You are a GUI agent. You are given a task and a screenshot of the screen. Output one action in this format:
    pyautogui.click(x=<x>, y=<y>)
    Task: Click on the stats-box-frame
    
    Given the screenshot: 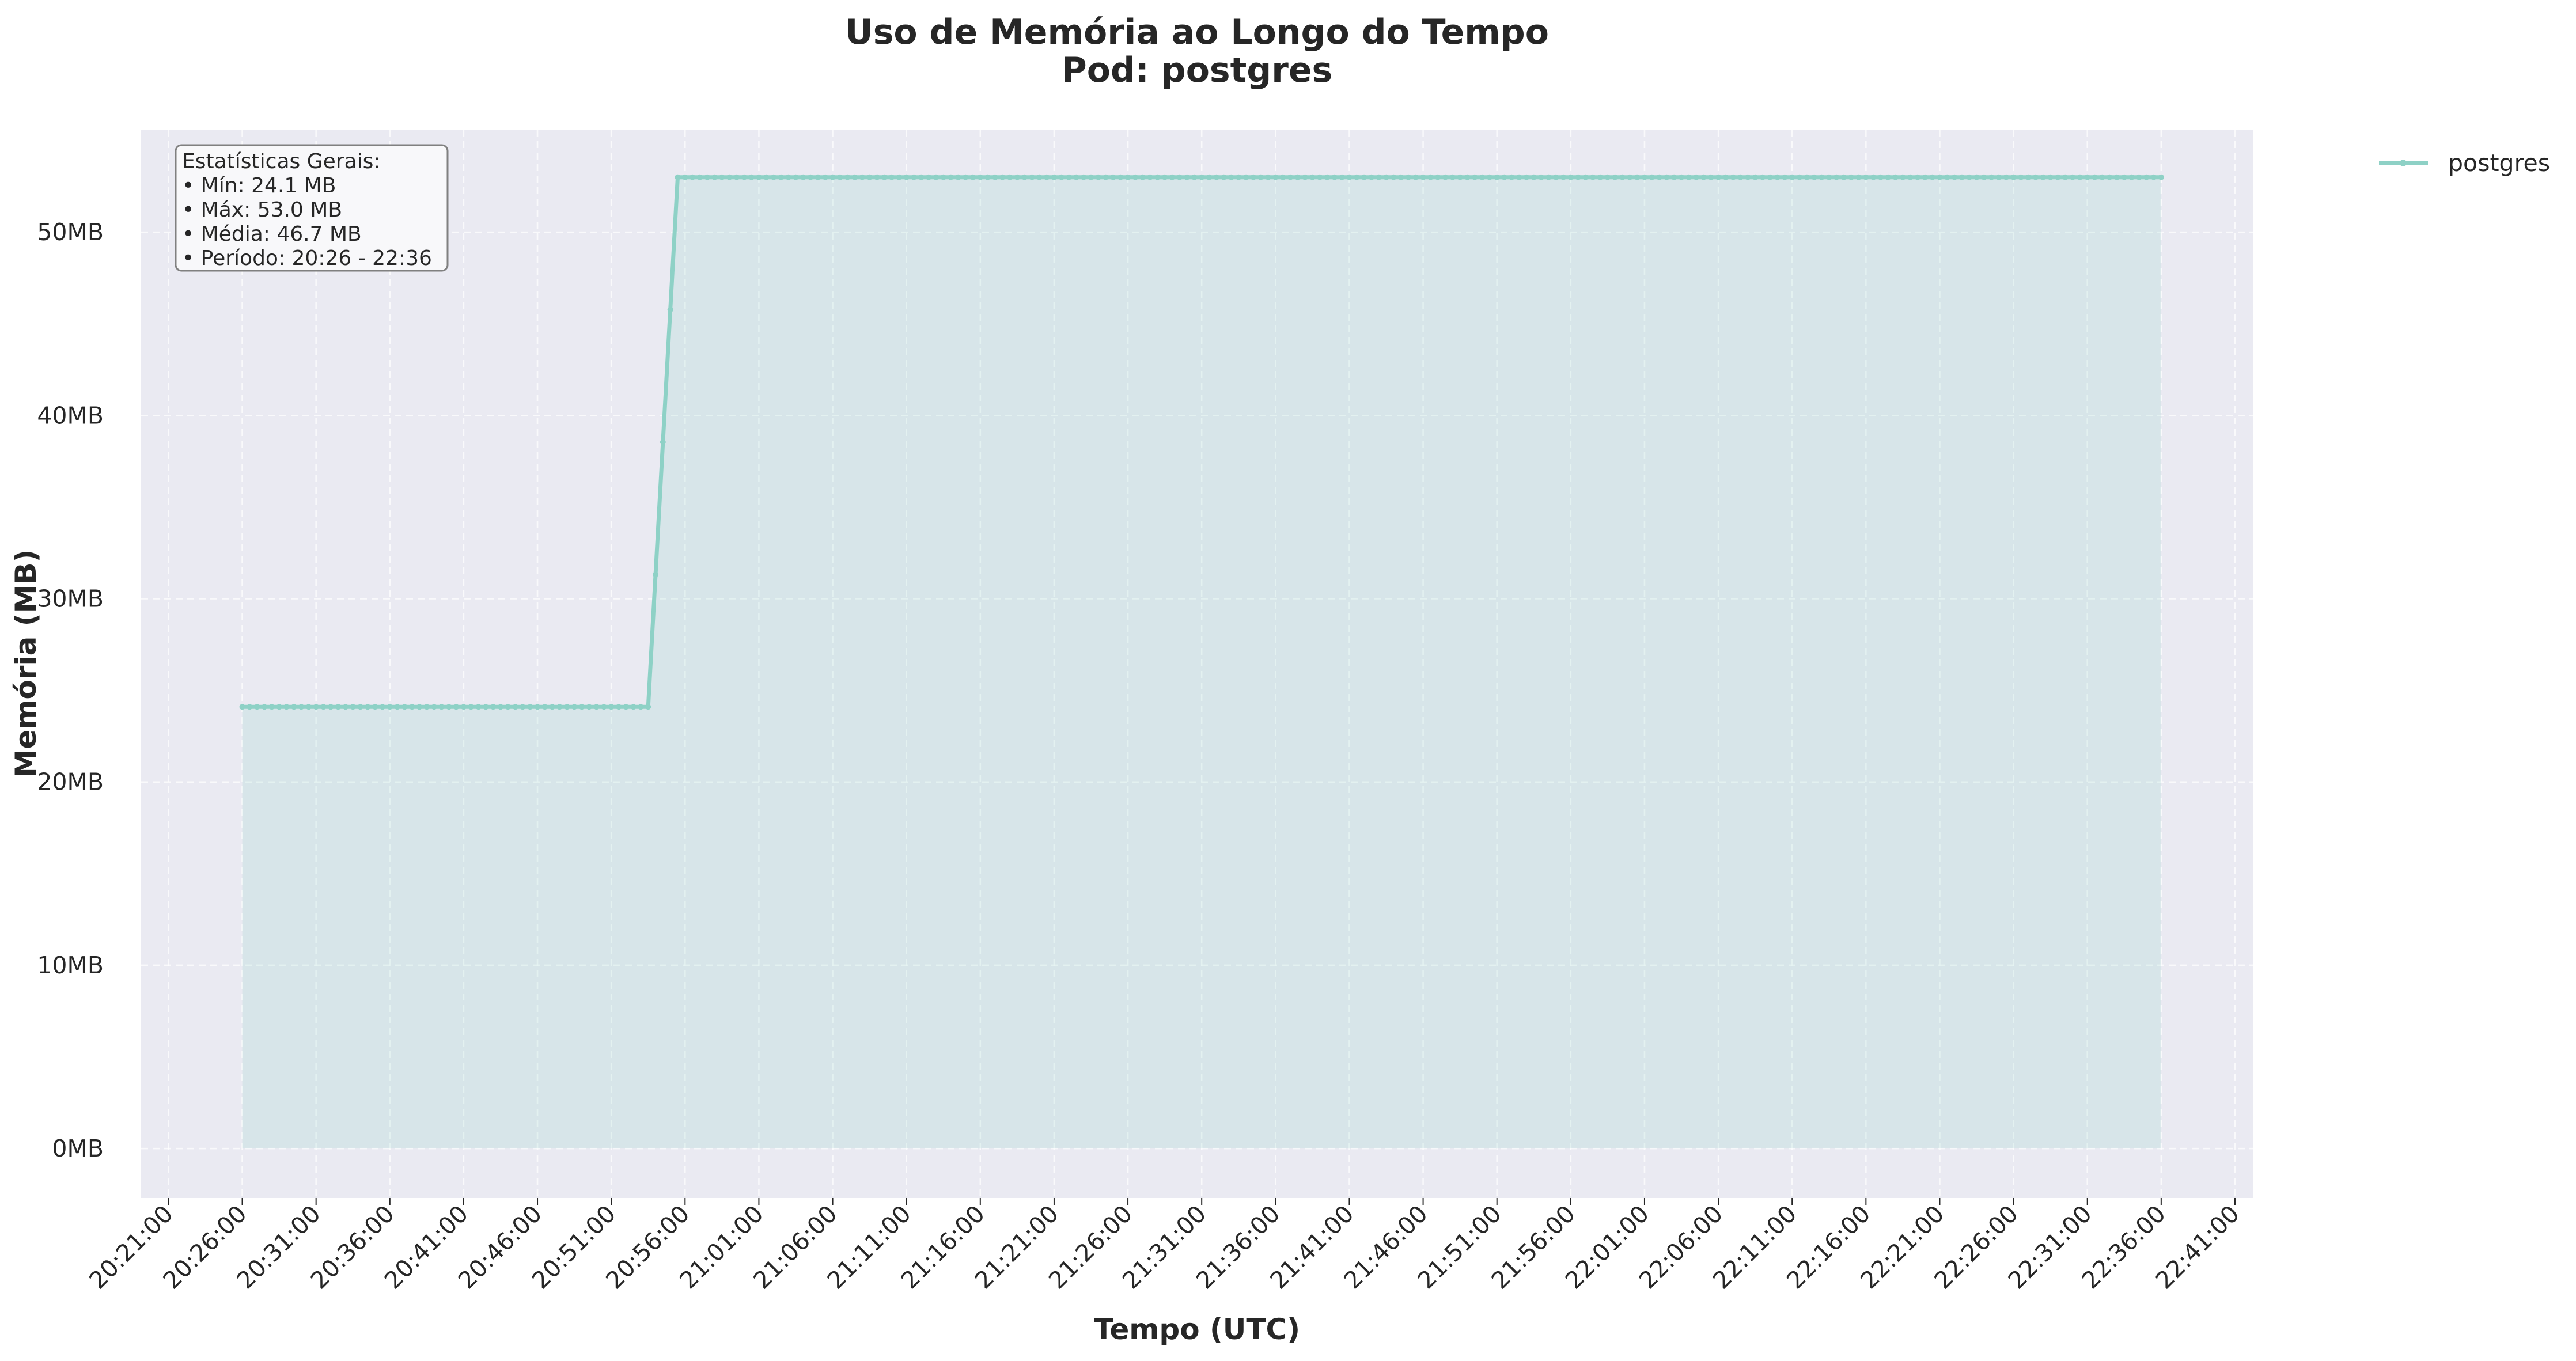 What is the action you would take?
    pyautogui.click(x=312, y=208)
    